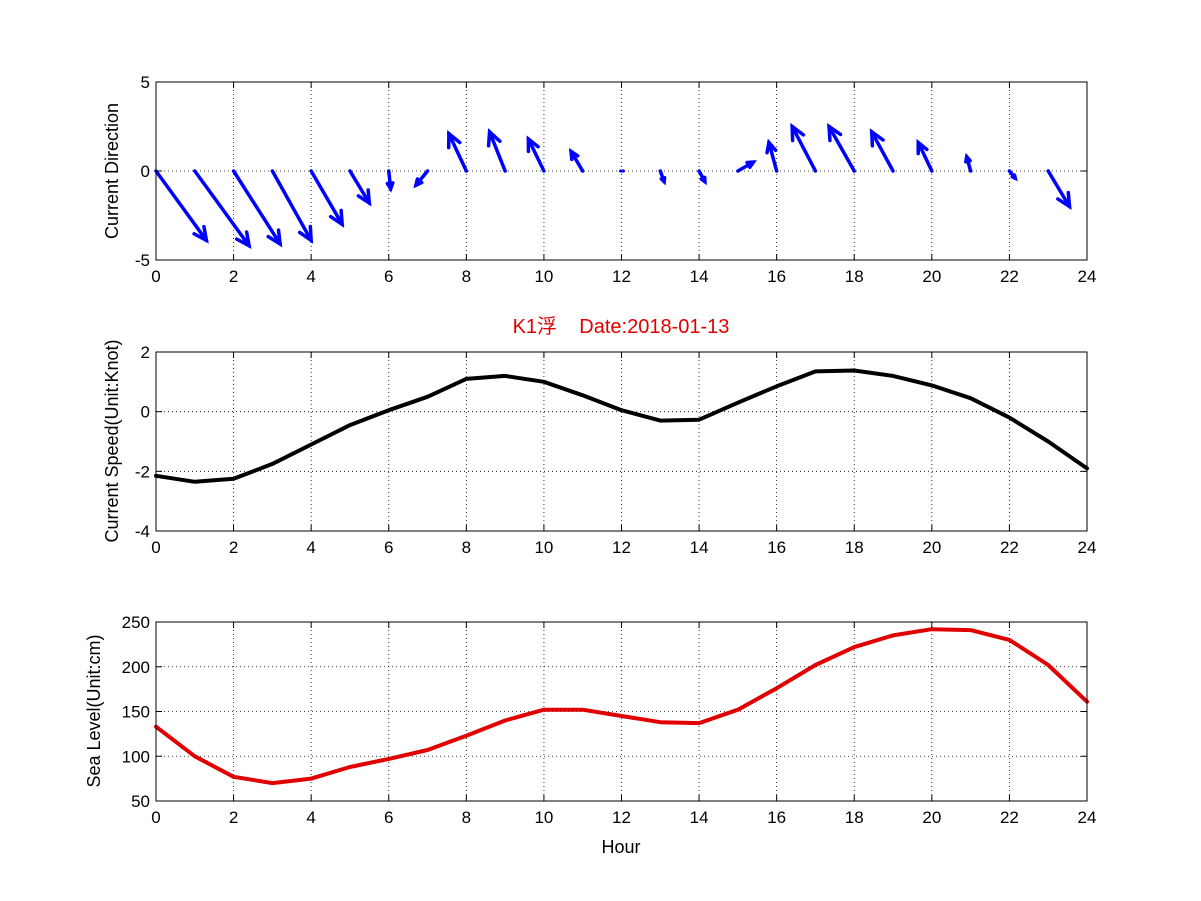 Image resolution: width=1201 pixels, height=901 pixels. I want to click on current-direction-x-tick-label: 16, so click(776, 276).